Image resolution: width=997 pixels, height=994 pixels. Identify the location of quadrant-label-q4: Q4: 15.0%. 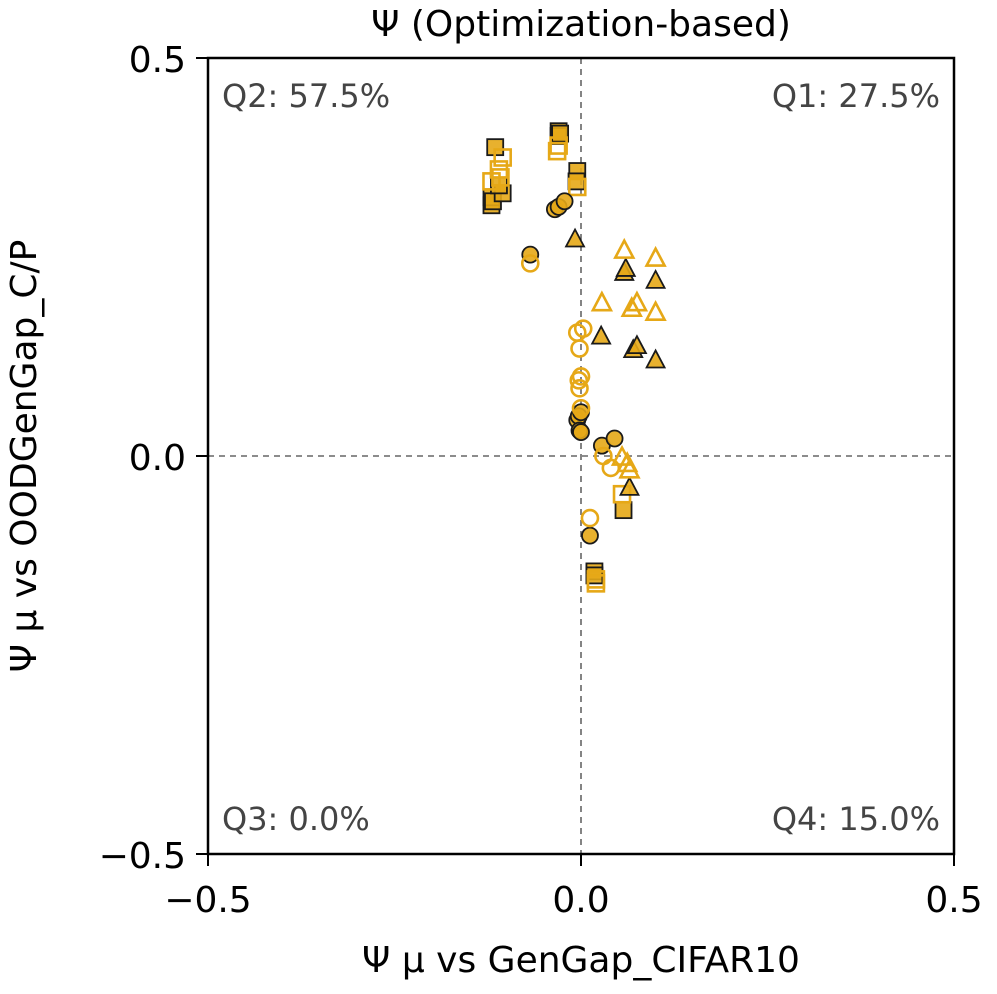
(856, 819).